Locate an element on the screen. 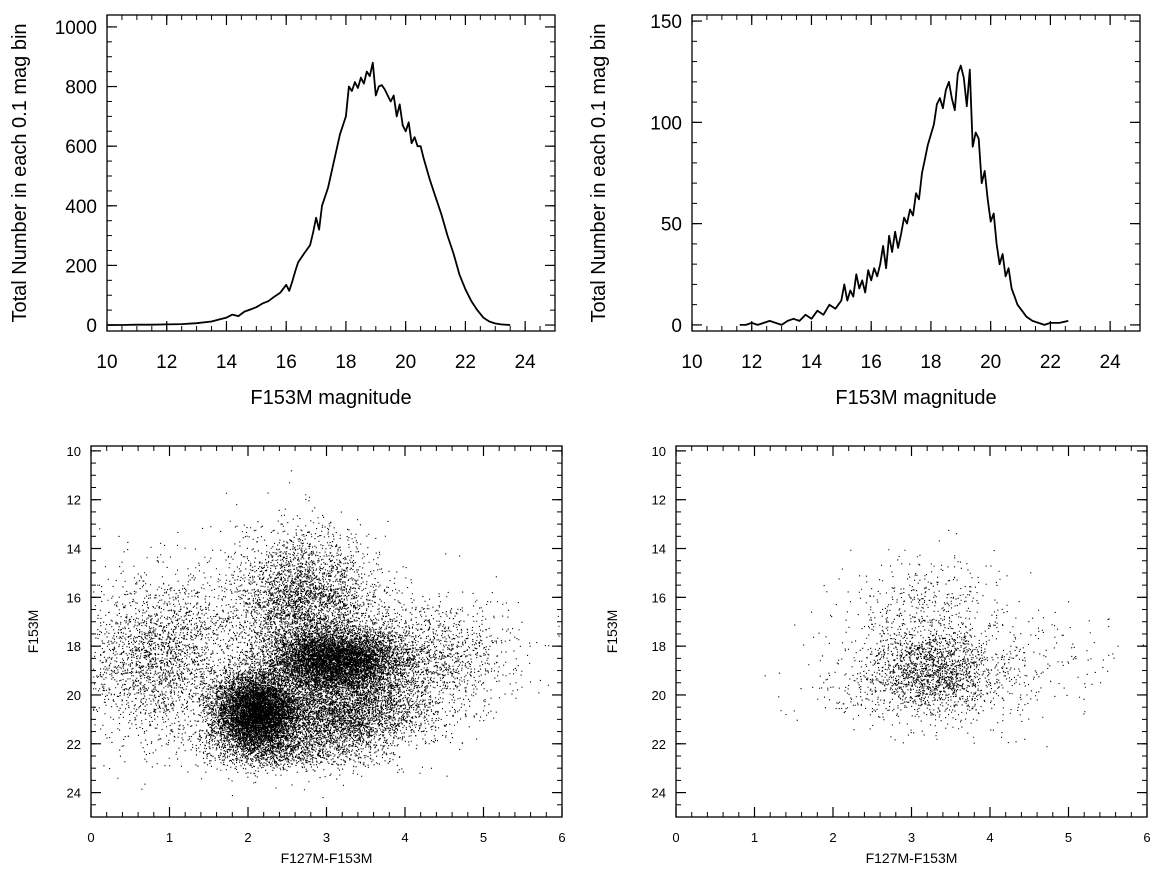  y-tick-label: 1000 is located at coordinates (76, 28).